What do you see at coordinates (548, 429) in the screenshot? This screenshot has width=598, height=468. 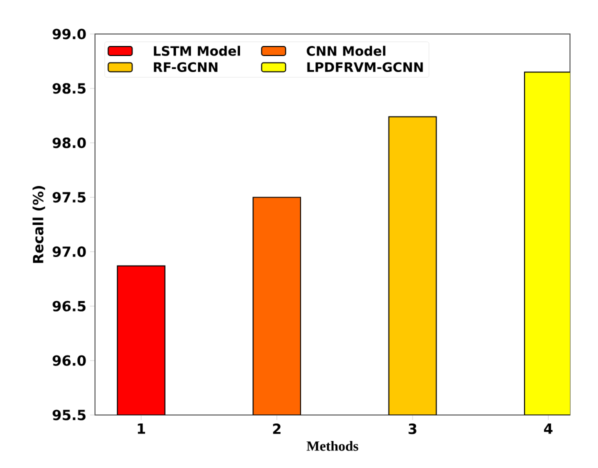 I see `x-tick-label: 4` at bounding box center [548, 429].